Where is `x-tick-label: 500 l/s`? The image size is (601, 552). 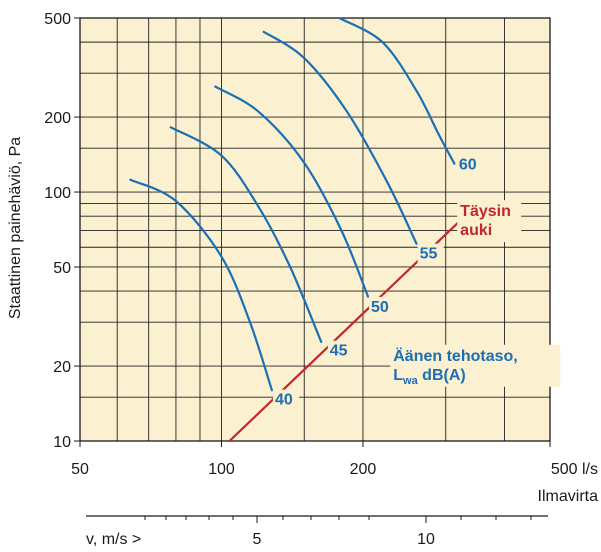
x-tick-label: 500 l/s is located at coordinates (574, 469).